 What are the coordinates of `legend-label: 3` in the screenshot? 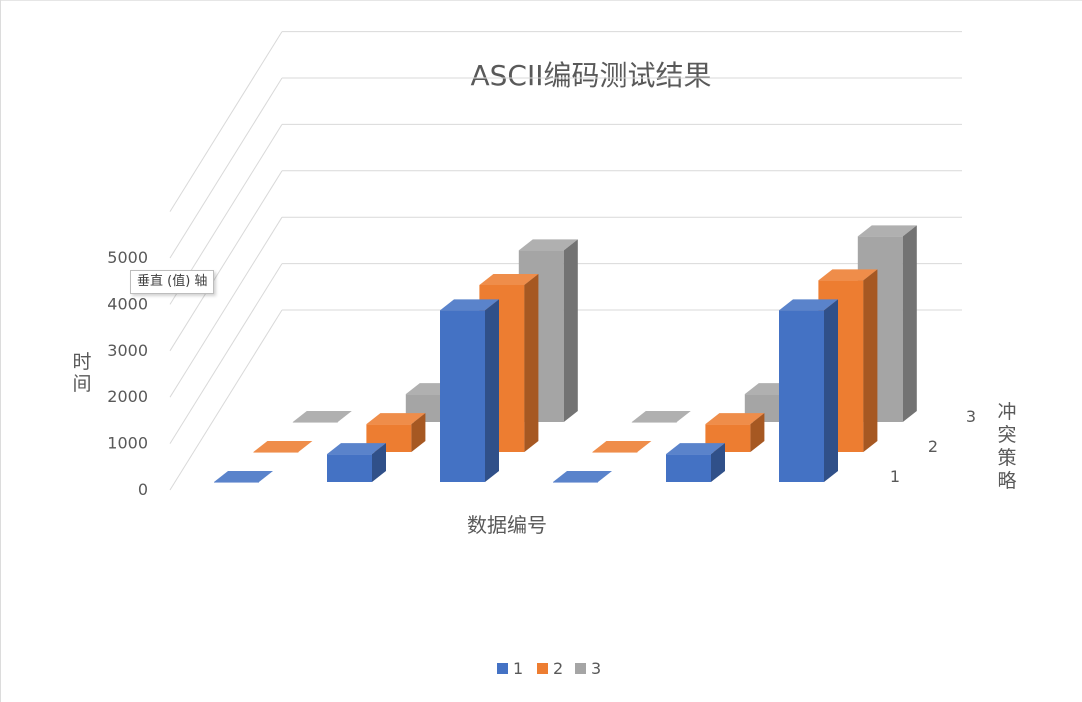 It's located at (596, 668).